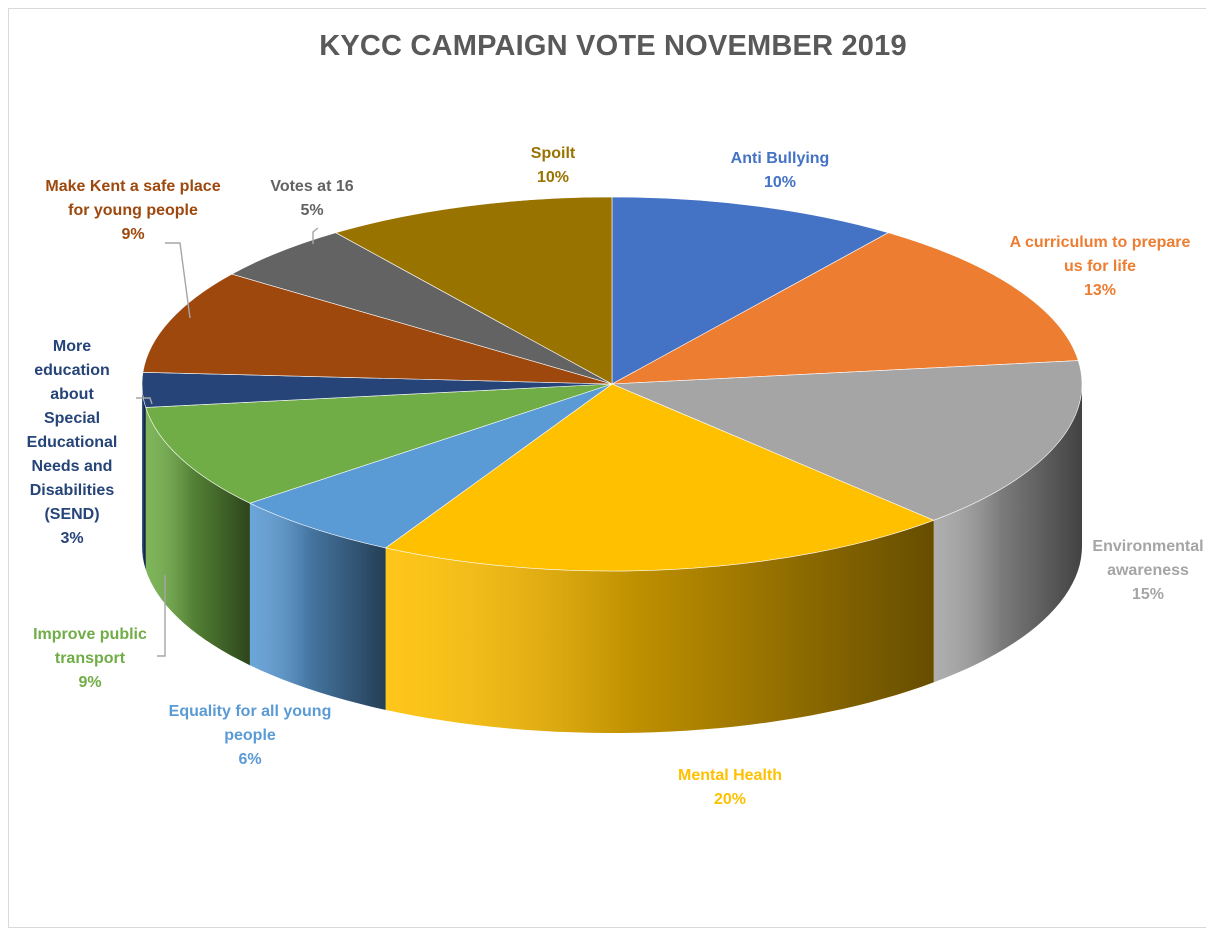  Describe the element at coordinates (250, 735) in the screenshot. I see `slice-label-equality-for-all-young-people: Equality for all young people 6%` at that location.